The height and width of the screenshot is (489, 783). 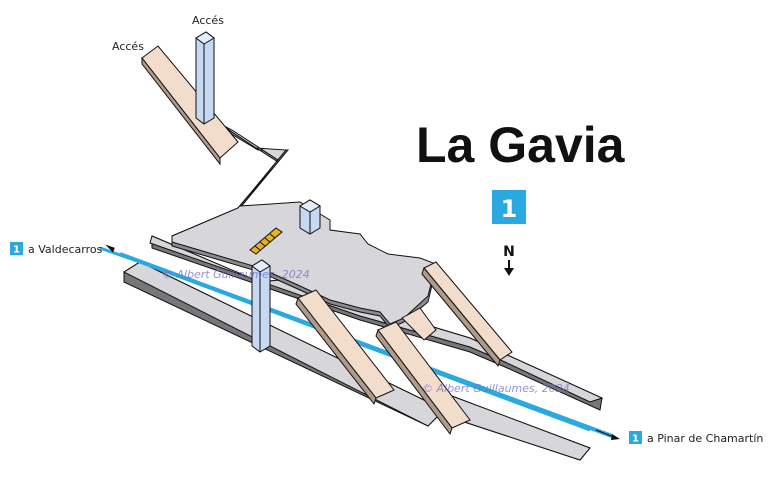 I want to click on destination-right: 1 a Pinar de Chamartín, so click(x=679, y=437).